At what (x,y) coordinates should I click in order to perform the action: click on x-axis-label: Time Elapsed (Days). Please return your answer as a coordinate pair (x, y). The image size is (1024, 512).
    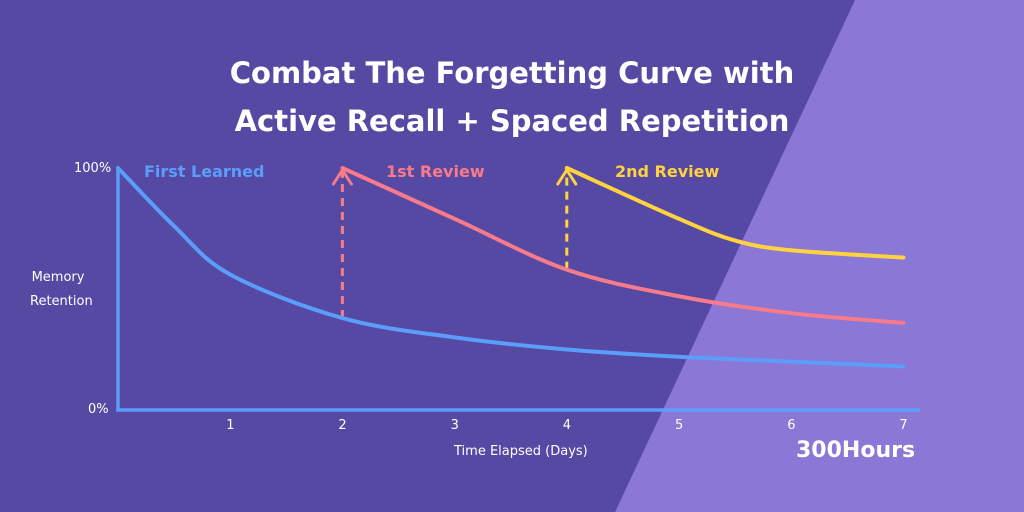
    Looking at the image, I should click on (521, 451).